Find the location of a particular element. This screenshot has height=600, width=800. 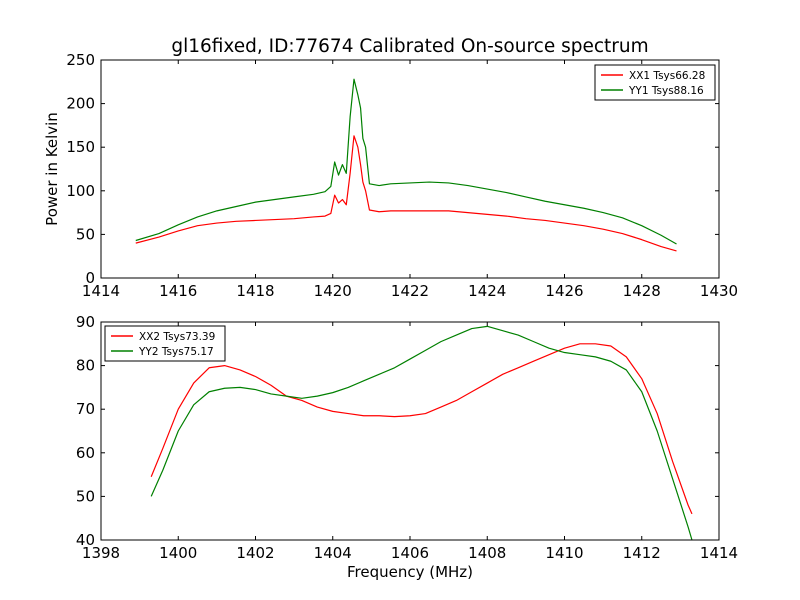

y-tick-label: 200 is located at coordinates (80, 104).